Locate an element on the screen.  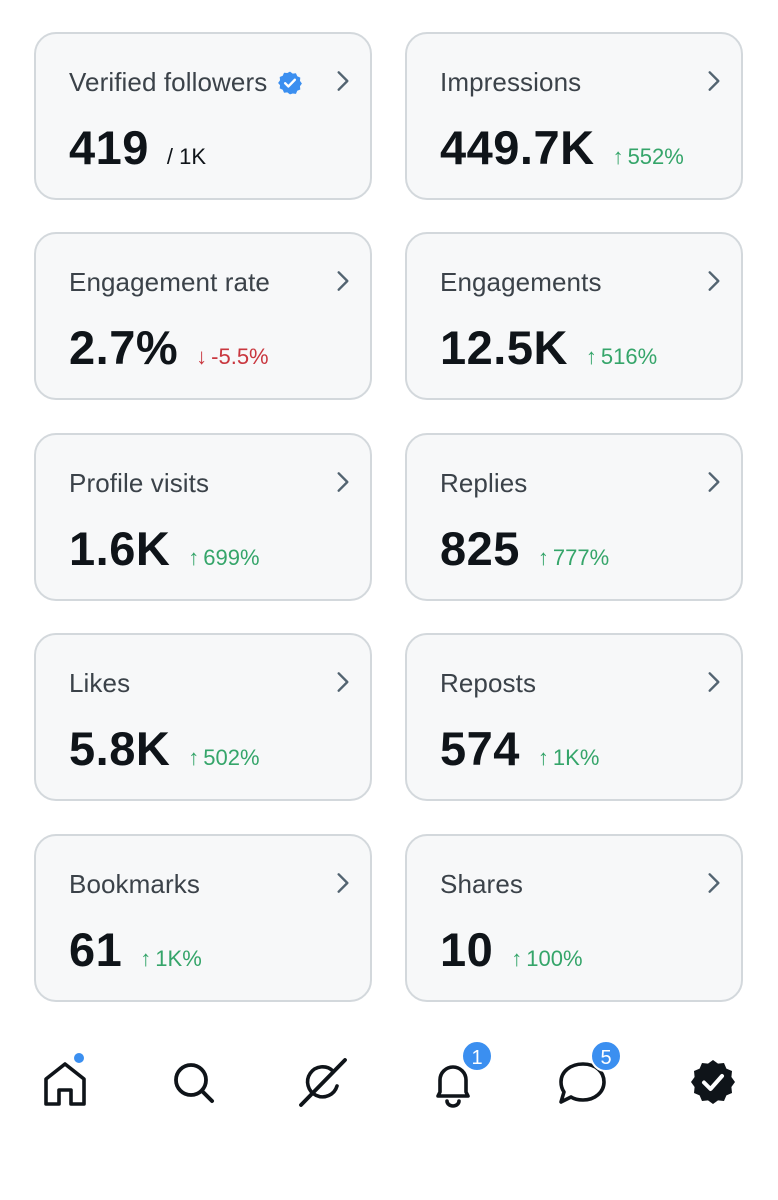
card-label: Engagements is located at coordinates (521, 282).